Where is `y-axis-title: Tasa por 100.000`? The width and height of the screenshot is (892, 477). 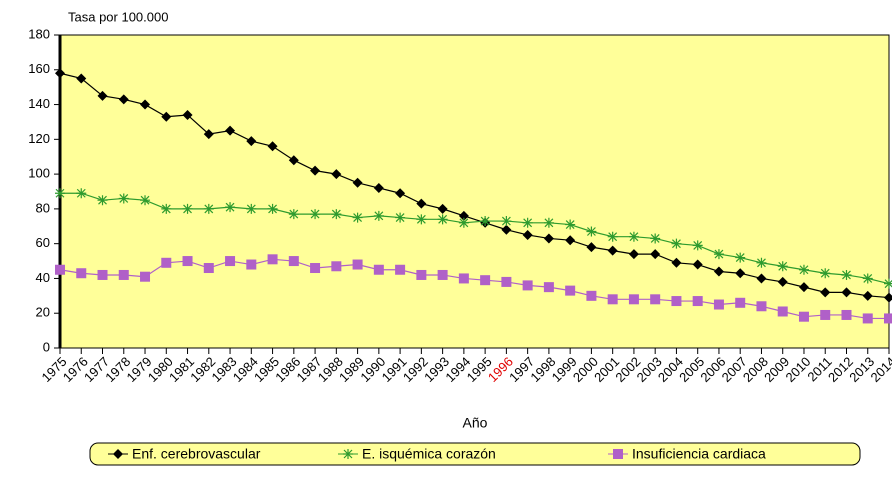 y-axis-title: Tasa por 100.000 is located at coordinates (118, 16).